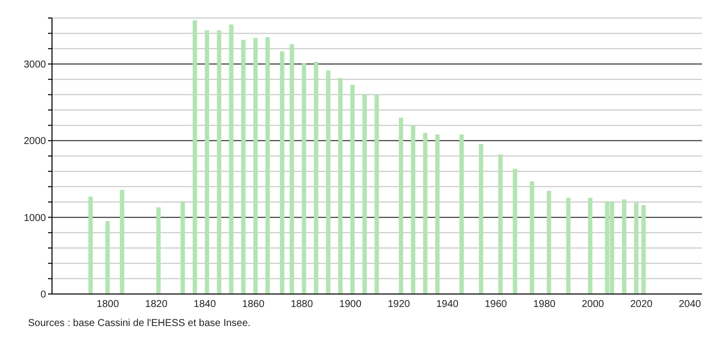  I want to click on y-tick-label: 3000, so click(35, 65).